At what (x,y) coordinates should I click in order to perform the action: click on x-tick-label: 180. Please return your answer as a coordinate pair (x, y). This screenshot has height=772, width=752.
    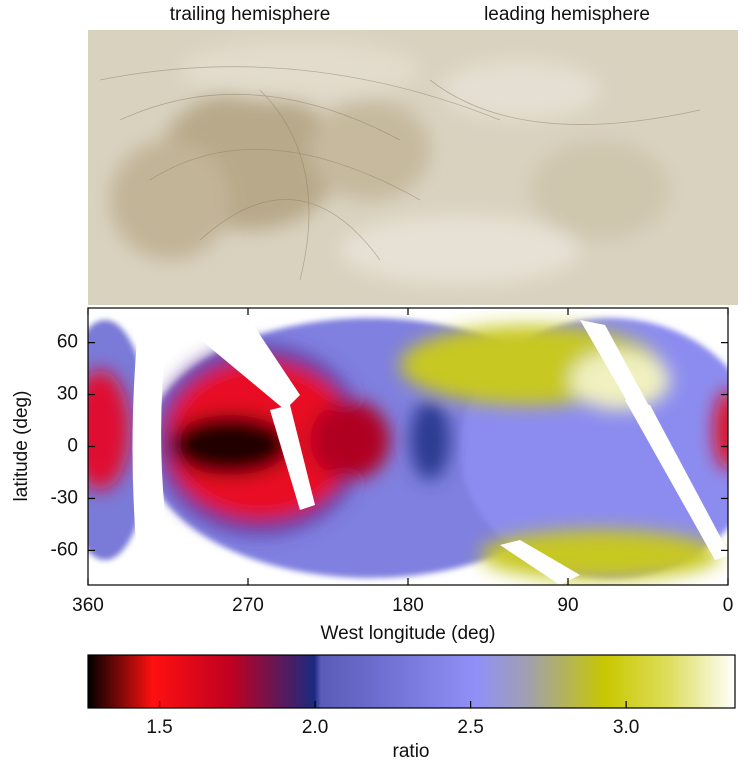
    Looking at the image, I should click on (408, 605).